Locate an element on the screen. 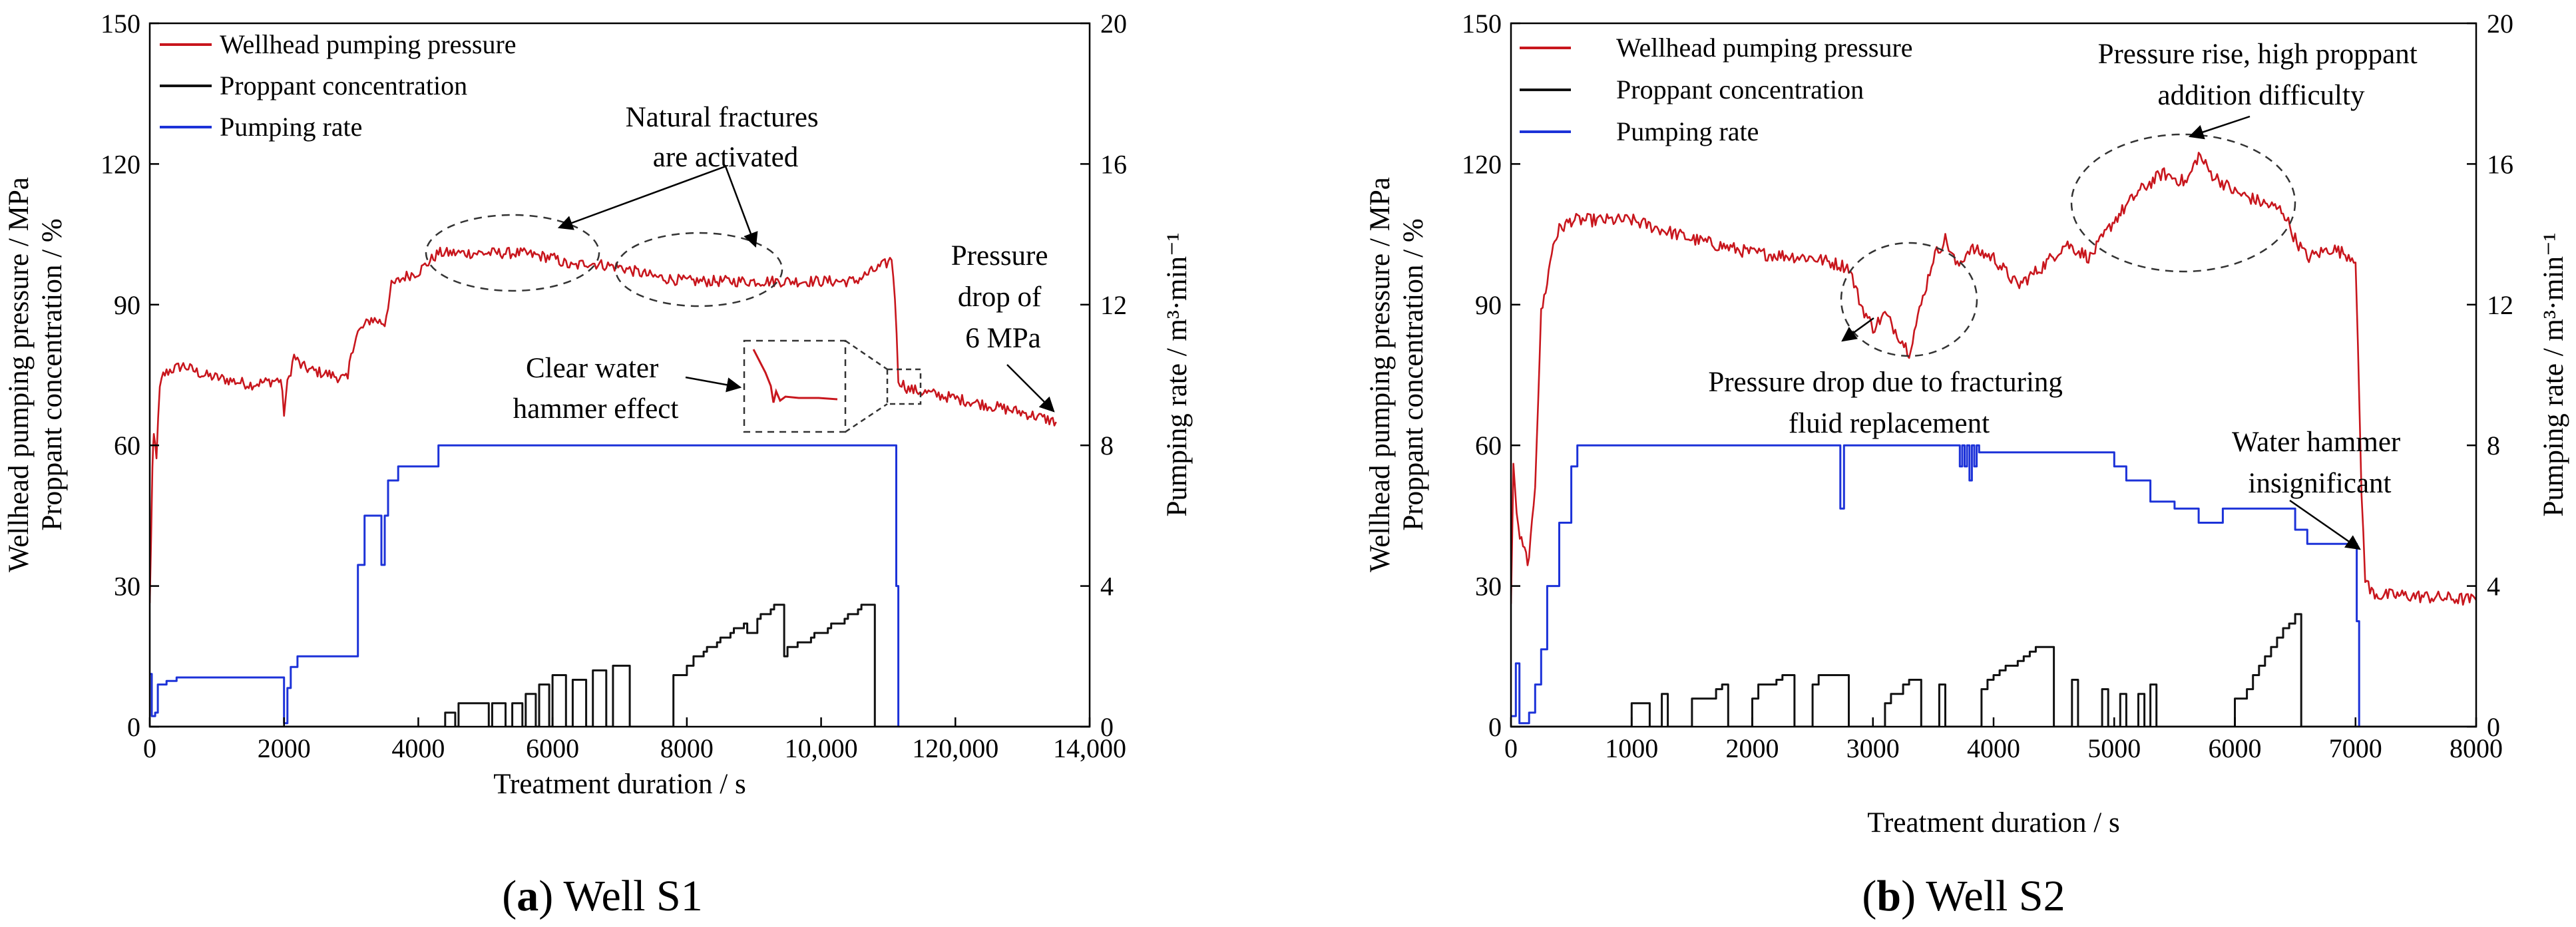 The width and height of the screenshot is (2576, 927). annotation-natural-fractures-line1: Natural fractures is located at coordinates (722, 117).